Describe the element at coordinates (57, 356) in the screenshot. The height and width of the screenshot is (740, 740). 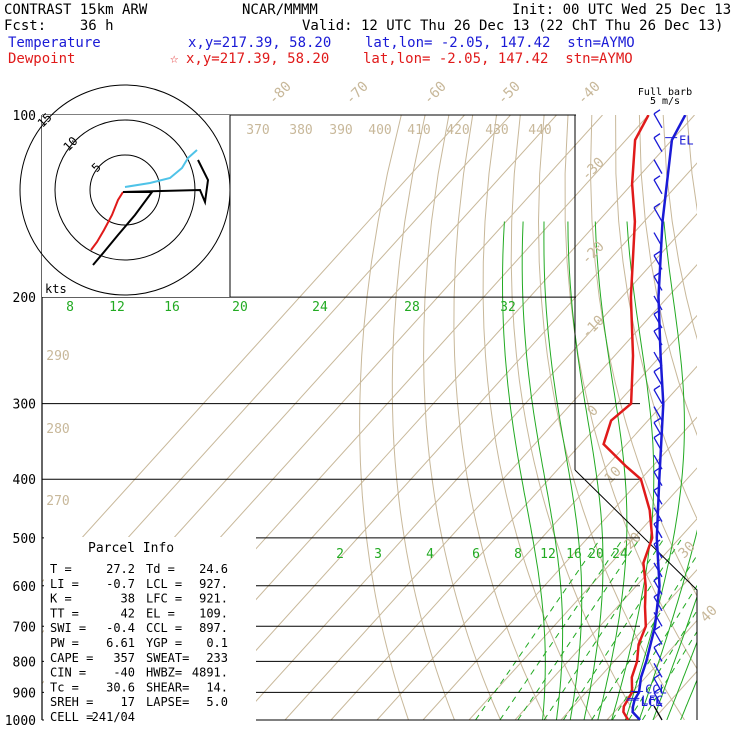
I see `theta-label: 290` at that location.